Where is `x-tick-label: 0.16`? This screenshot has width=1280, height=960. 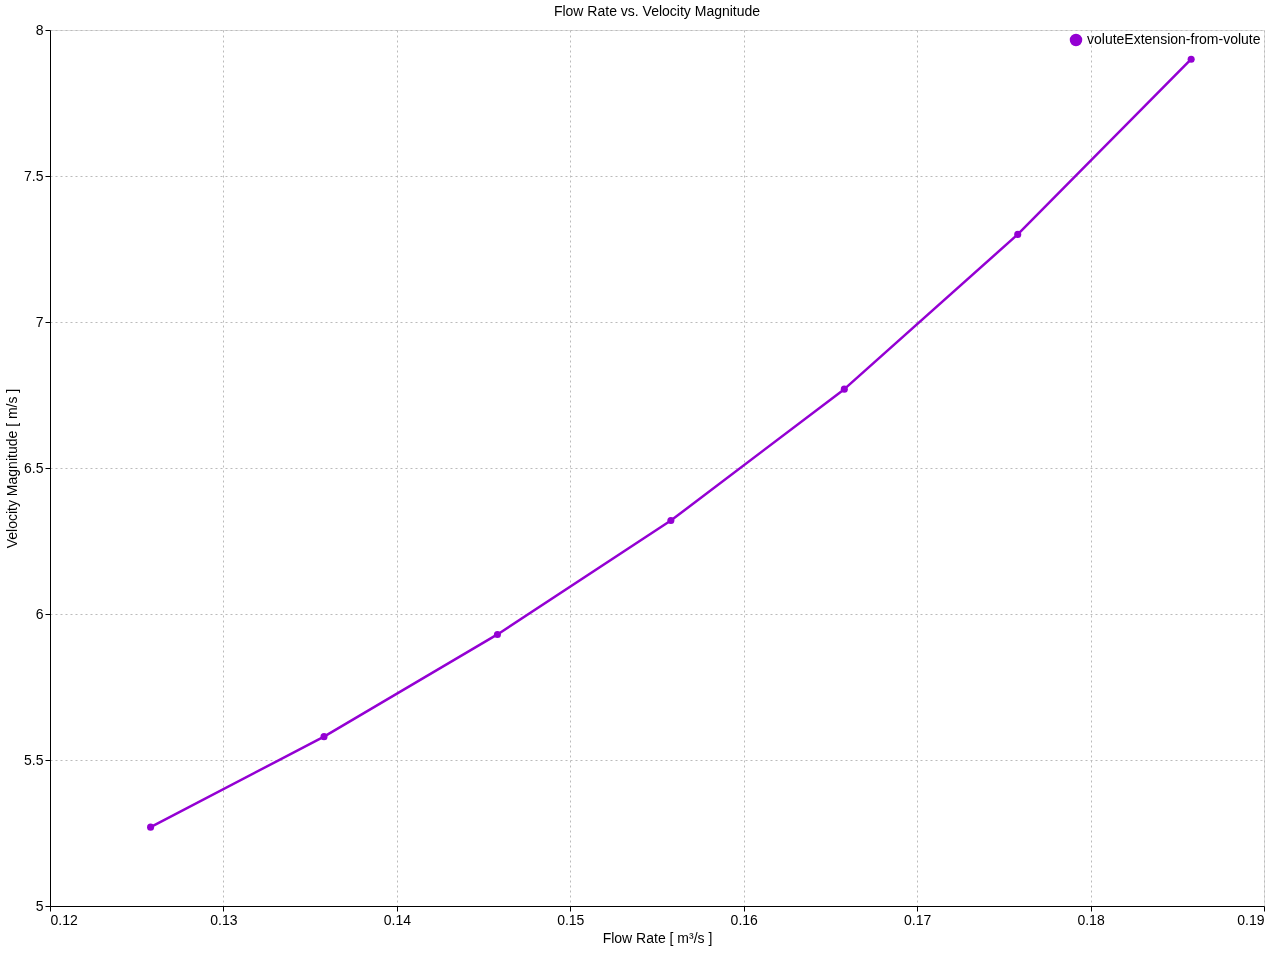
x-tick-label: 0.16 is located at coordinates (744, 919).